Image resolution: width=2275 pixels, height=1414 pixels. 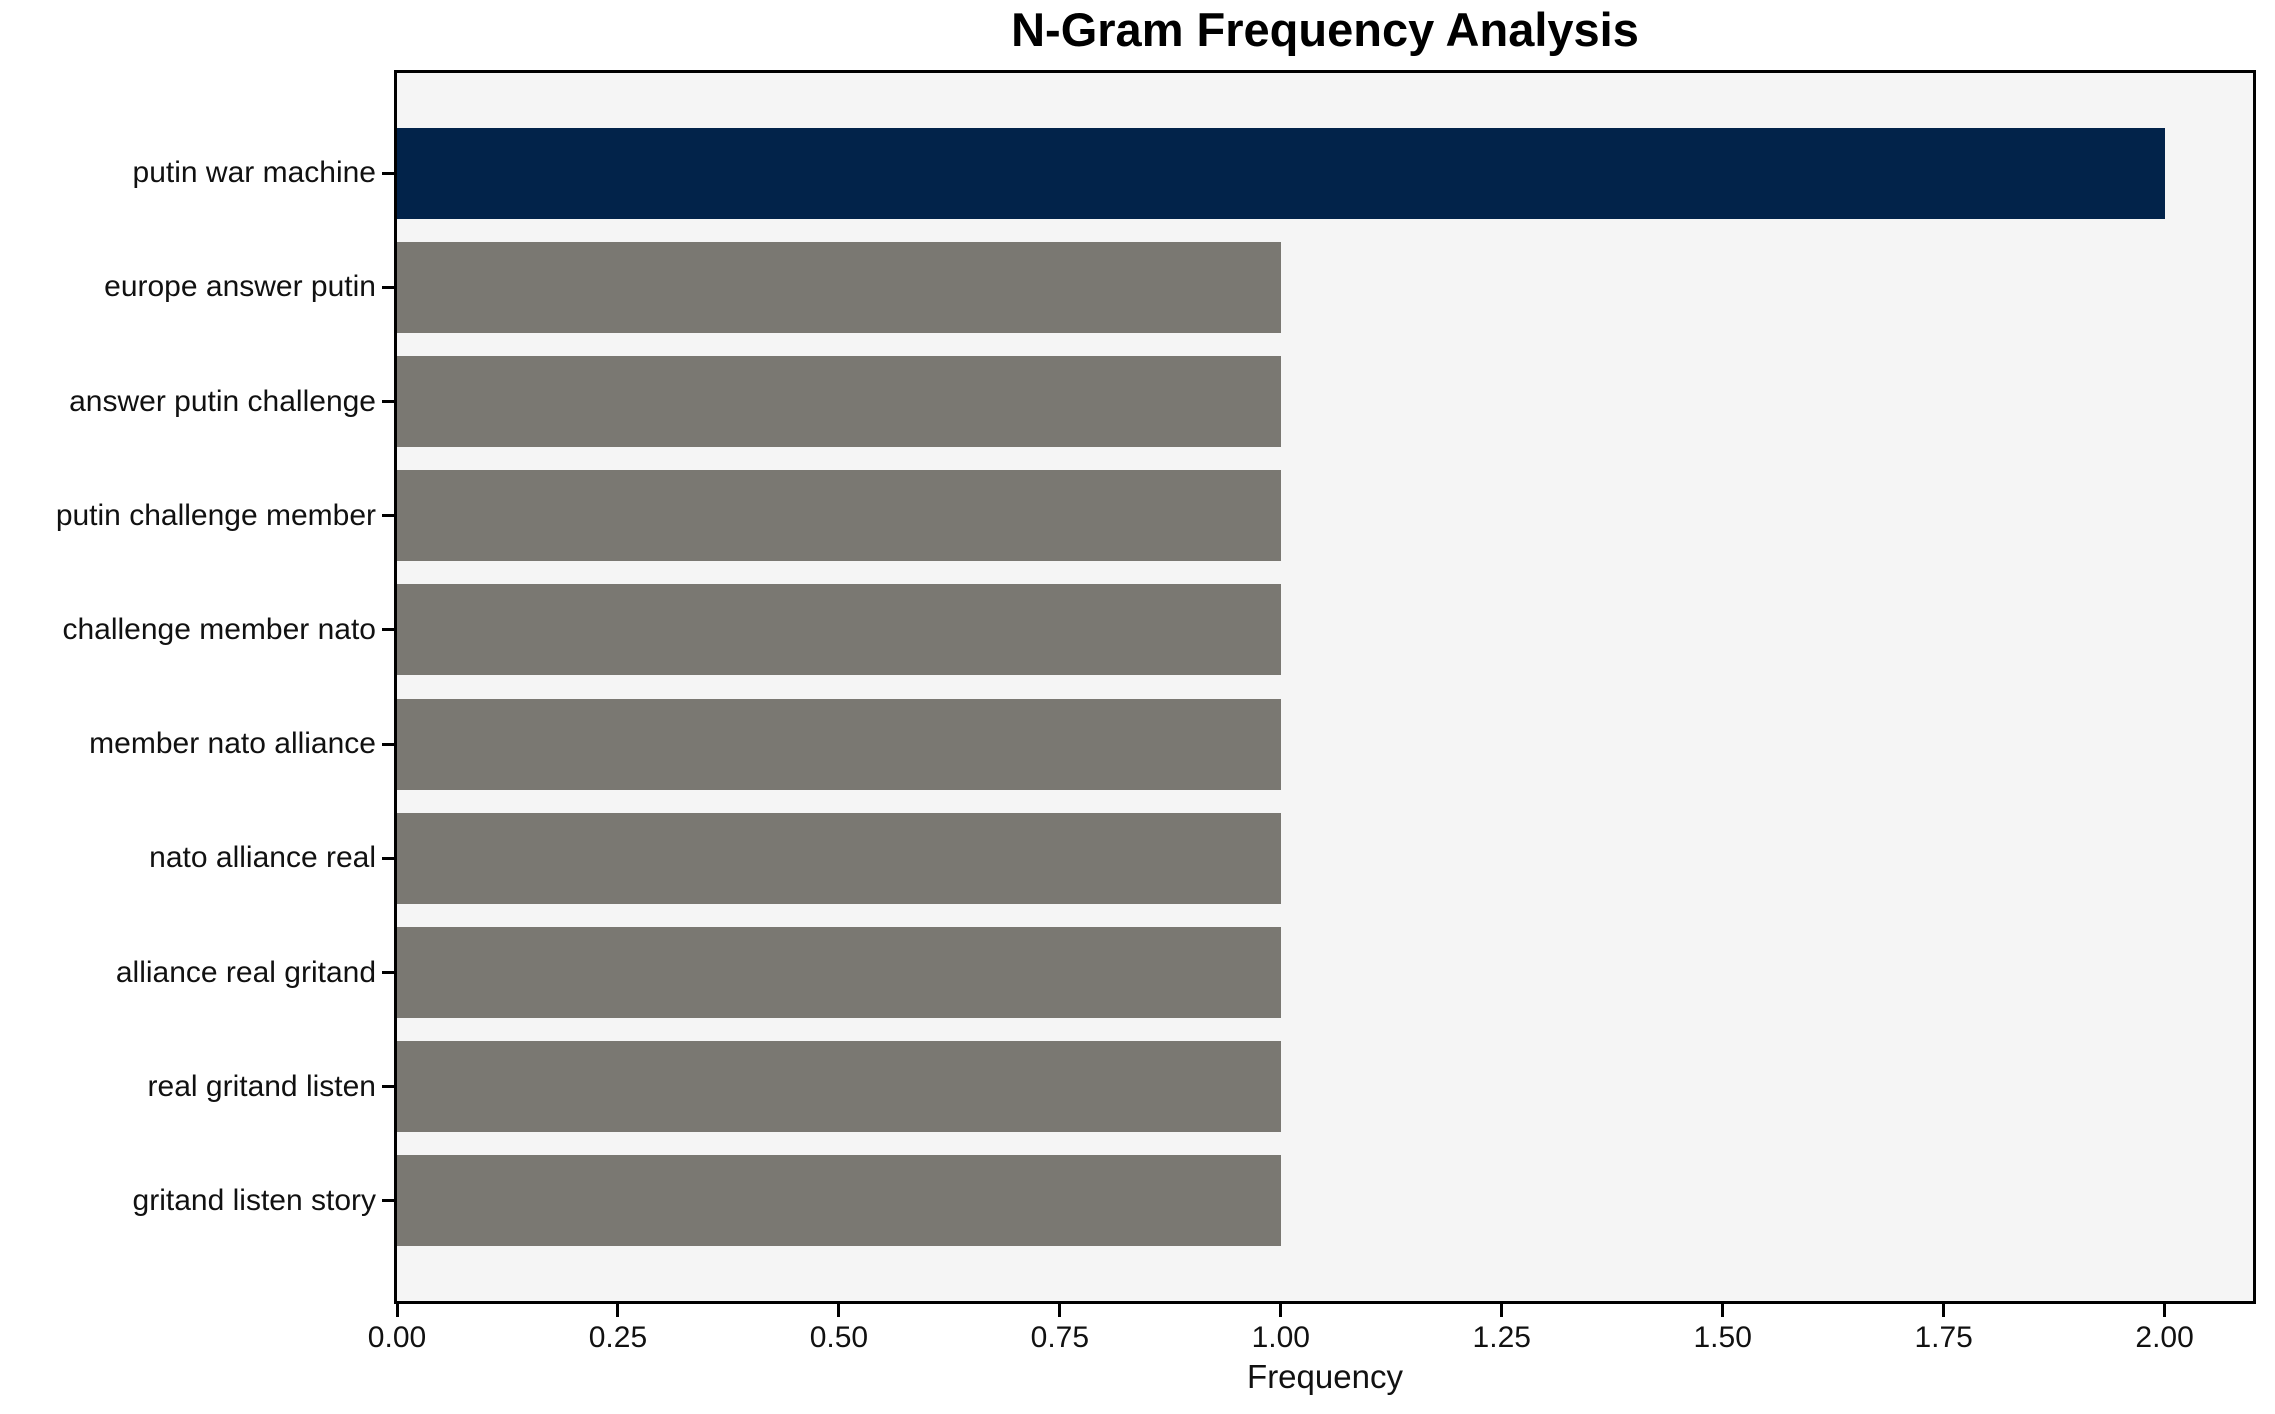 What do you see at coordinates (222, 401) in the screenshot?
I see `y-tick-label: answer putin challenge` at bounding box center [222, 401].